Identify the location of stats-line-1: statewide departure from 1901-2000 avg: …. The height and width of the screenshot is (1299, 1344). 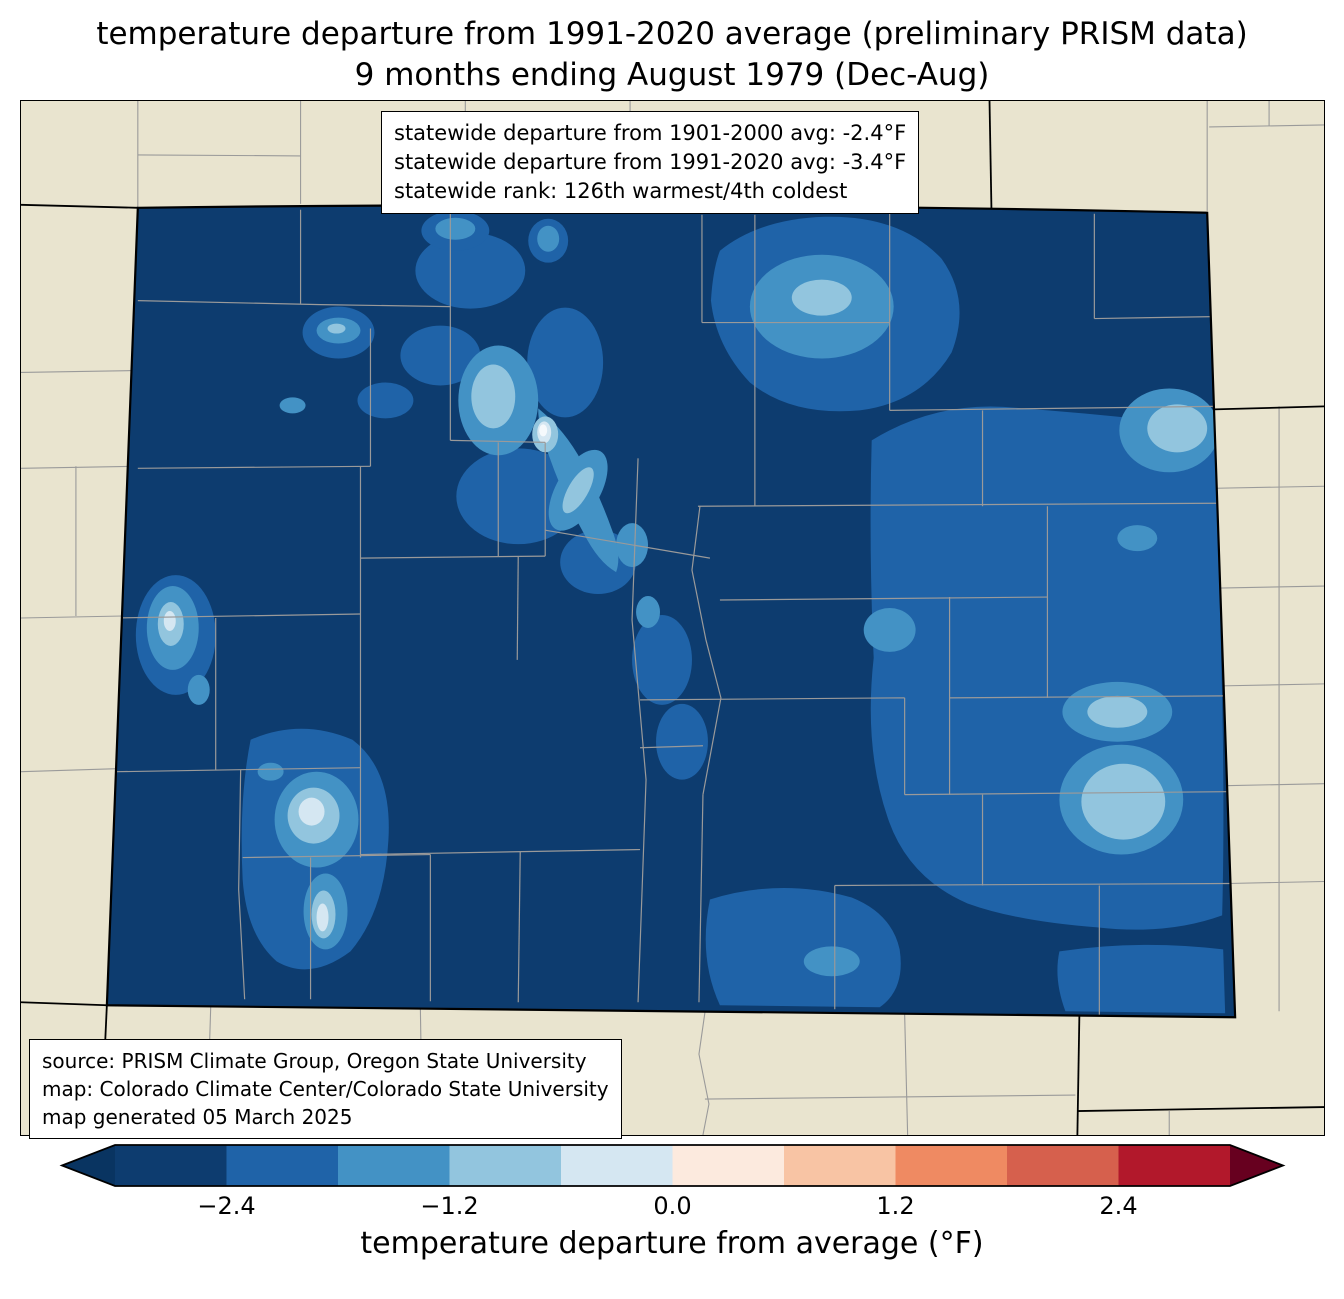
(650, 133).